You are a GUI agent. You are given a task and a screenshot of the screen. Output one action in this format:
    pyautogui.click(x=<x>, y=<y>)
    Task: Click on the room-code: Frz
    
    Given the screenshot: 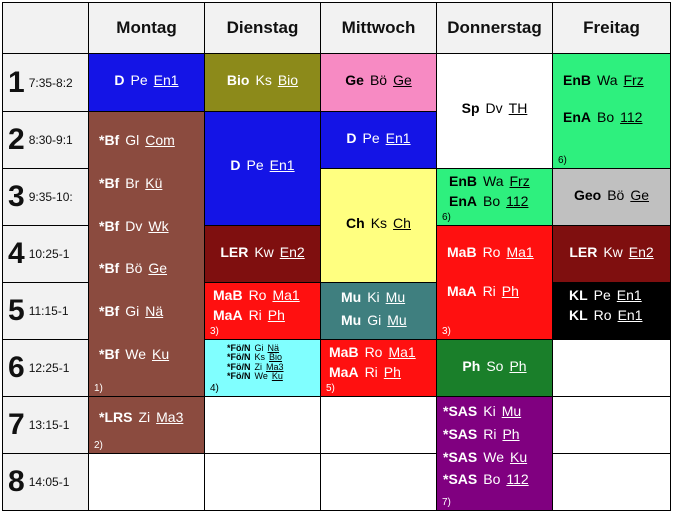 What is the action you would take?
    pyautogui.click(x=519, y=181)
    